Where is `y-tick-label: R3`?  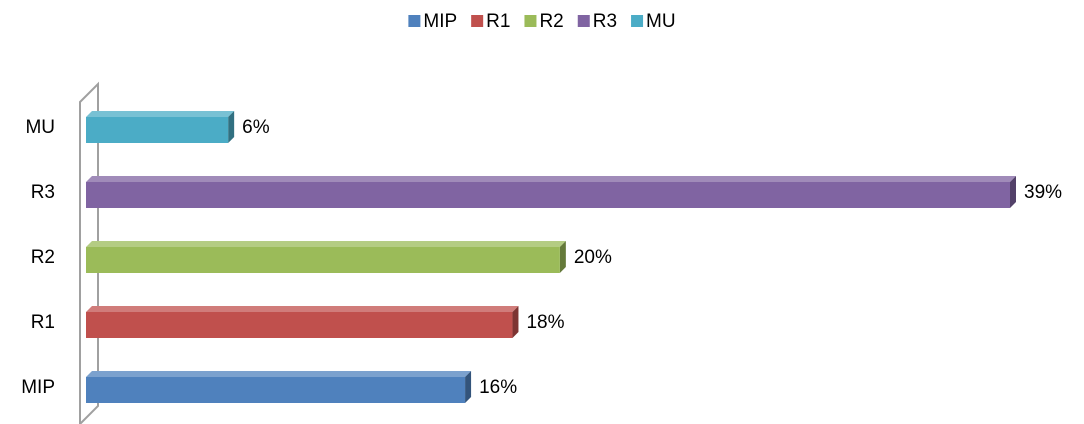
y-tick-label: R3 is located at coordinates (43, 192).